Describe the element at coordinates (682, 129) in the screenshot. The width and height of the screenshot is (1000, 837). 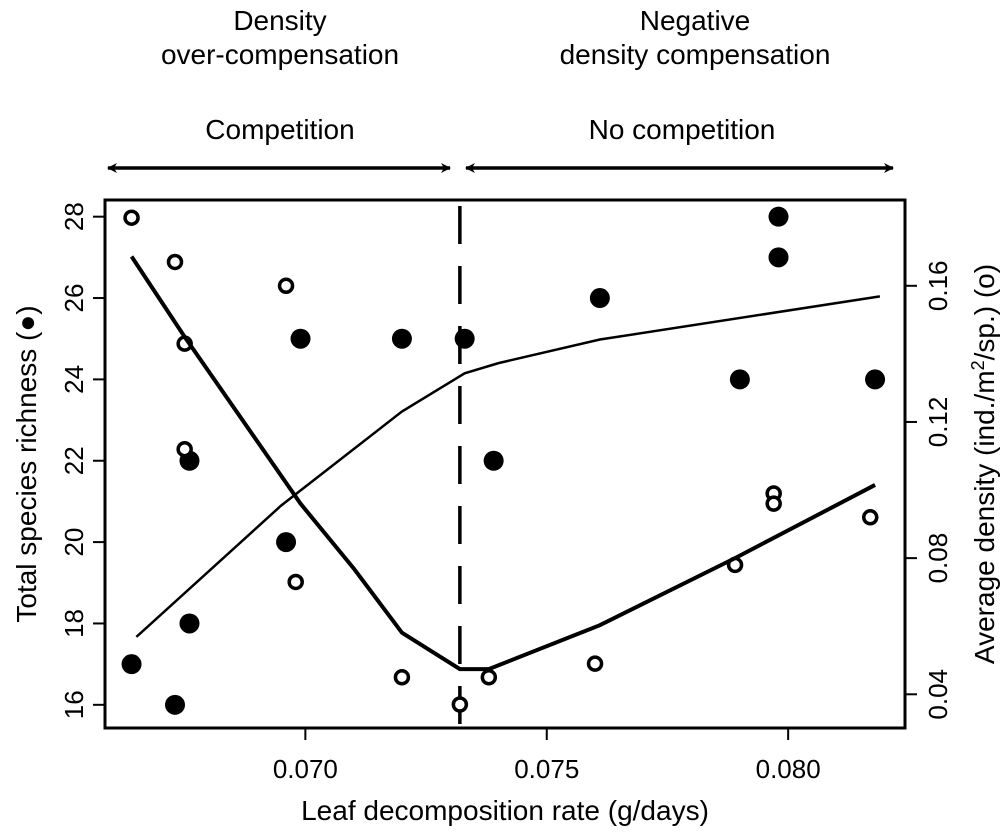
I see `no-competition-label: No competition` at that location.